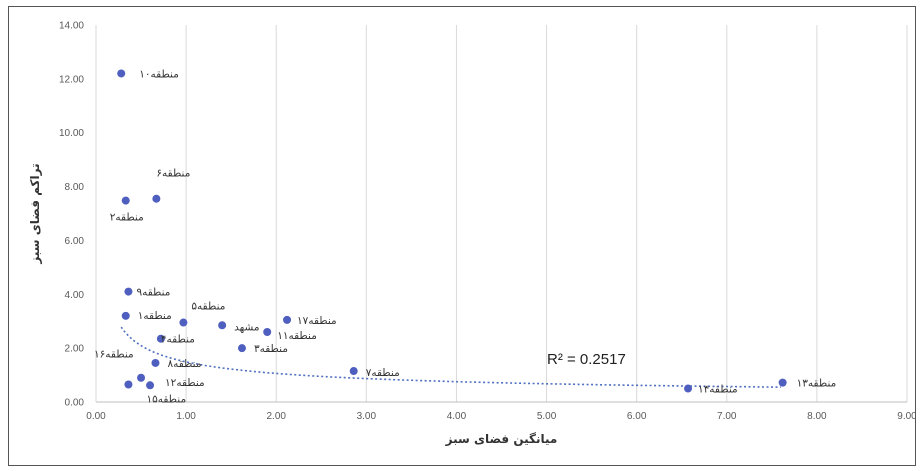  What do you see at coordinates (450, 357) in the screenshot?
I see `trendline` at bounding box center [450, 357].